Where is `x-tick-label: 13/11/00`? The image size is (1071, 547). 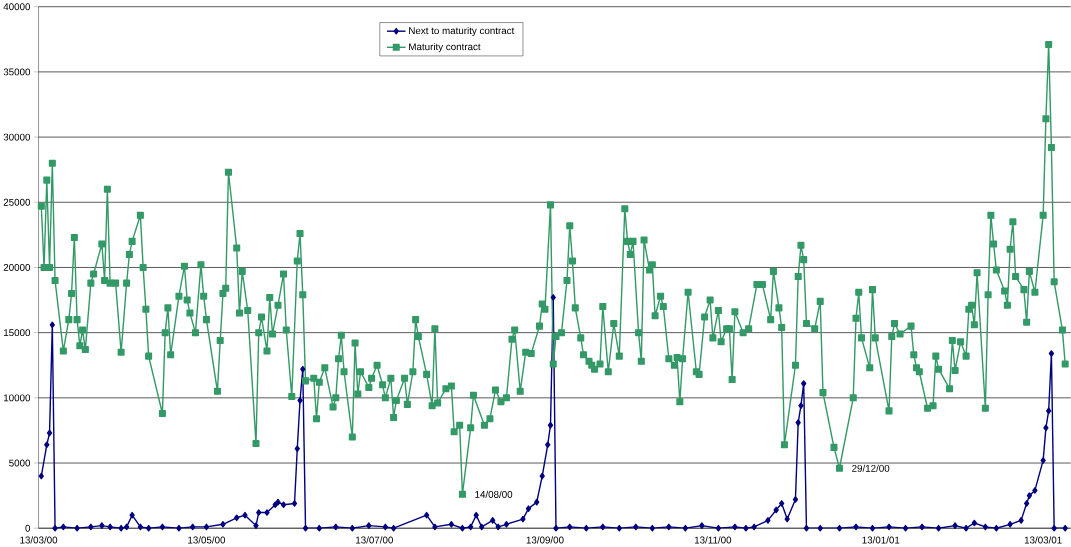
x-tick-label: 13/11/00 is located at coordinates (713, 540).